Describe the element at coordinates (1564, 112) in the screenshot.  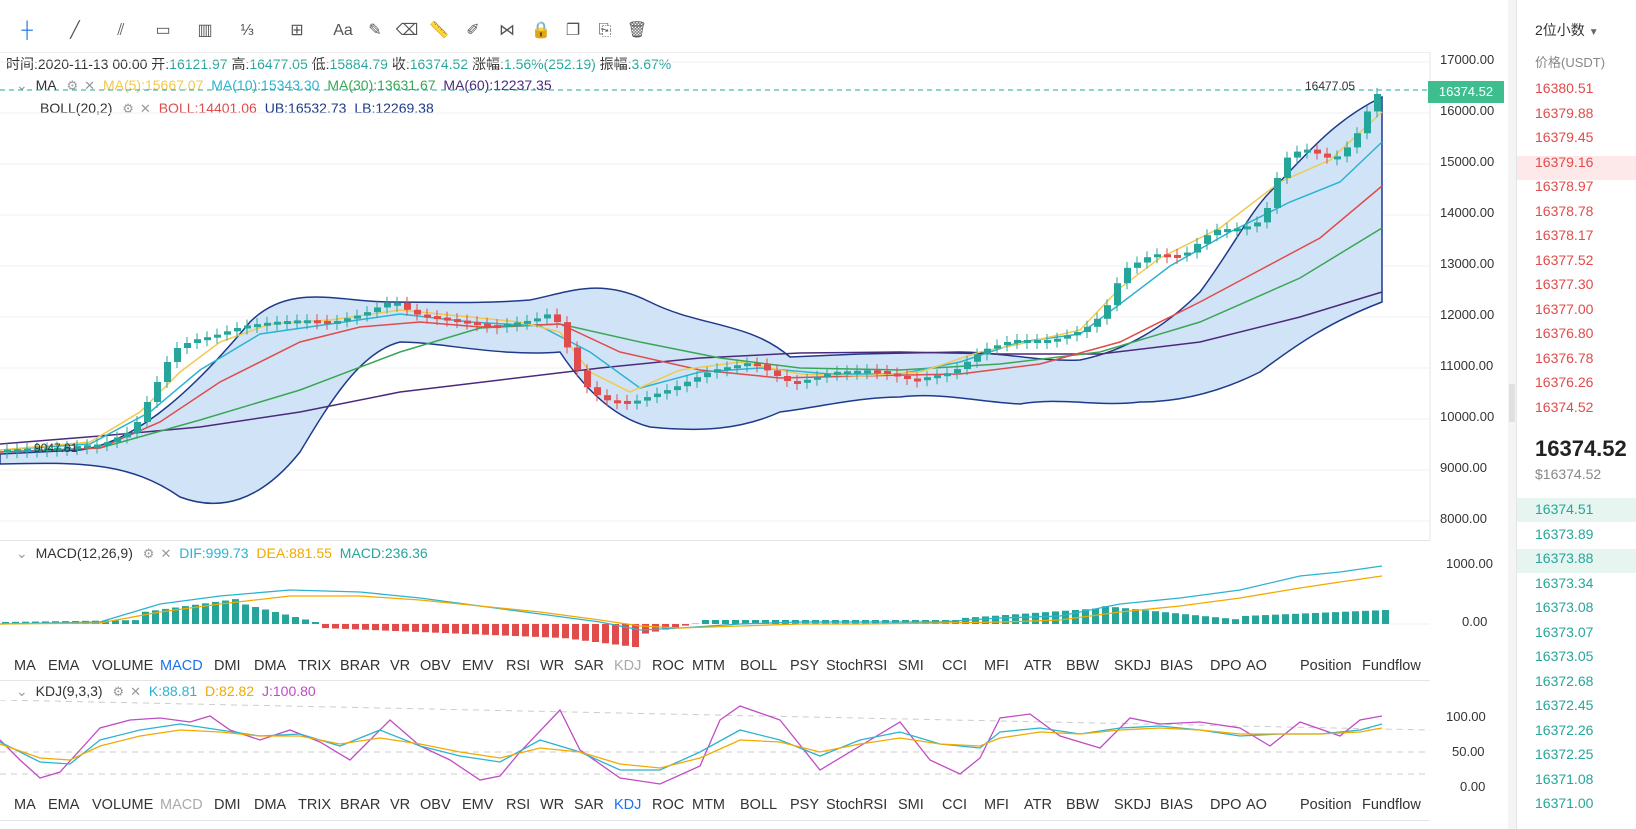
I see `ask-price: 16379.88` at that location.